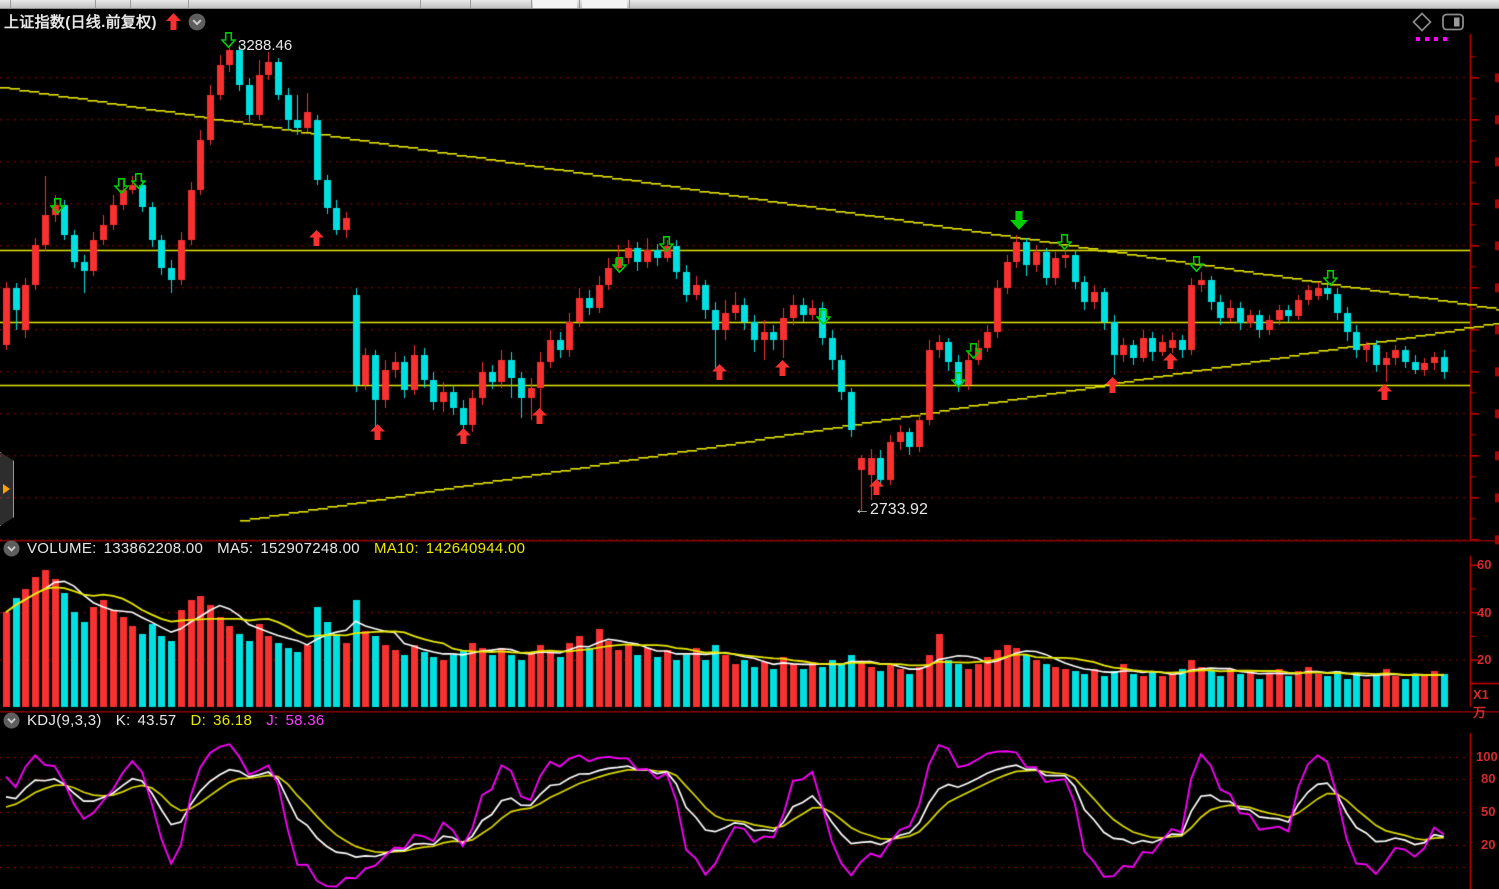 The width and height of the screenshot is (1499, 889). Describe the element at coordinates (1484, 564) in the screenshot. I see `volume-axis-label: 60` at that location.